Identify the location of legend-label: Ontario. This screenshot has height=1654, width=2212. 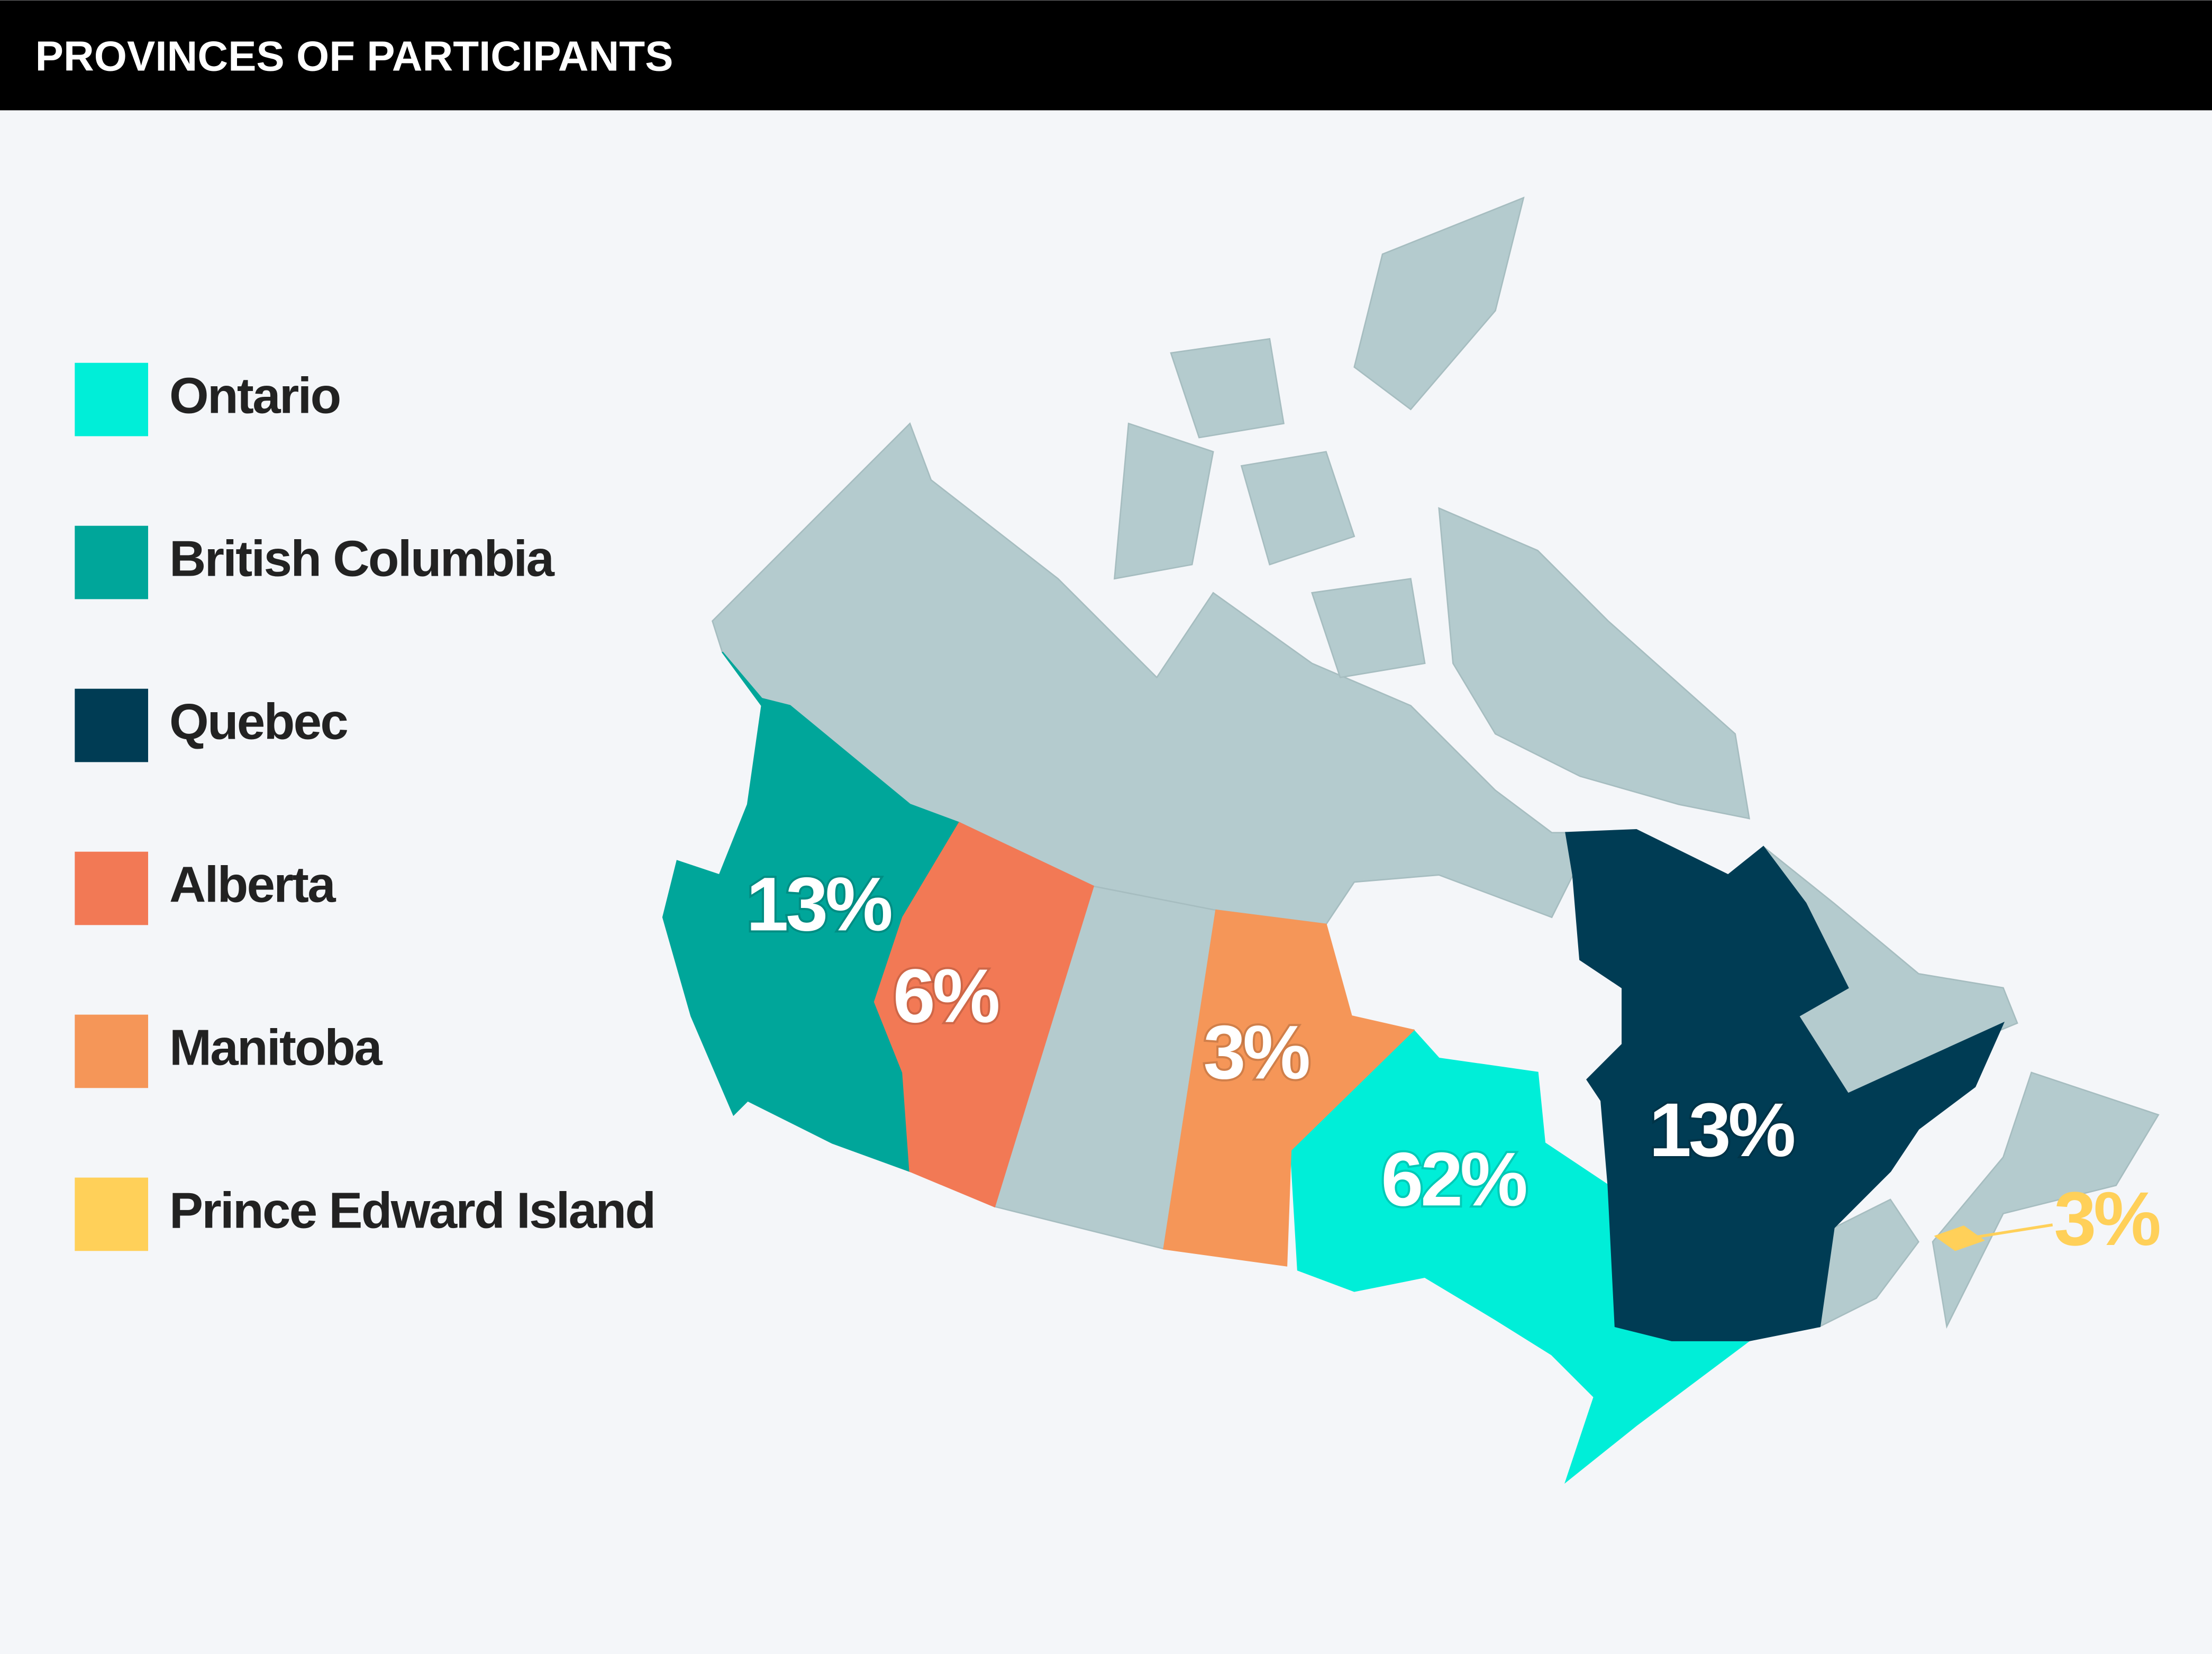
(254, 396).